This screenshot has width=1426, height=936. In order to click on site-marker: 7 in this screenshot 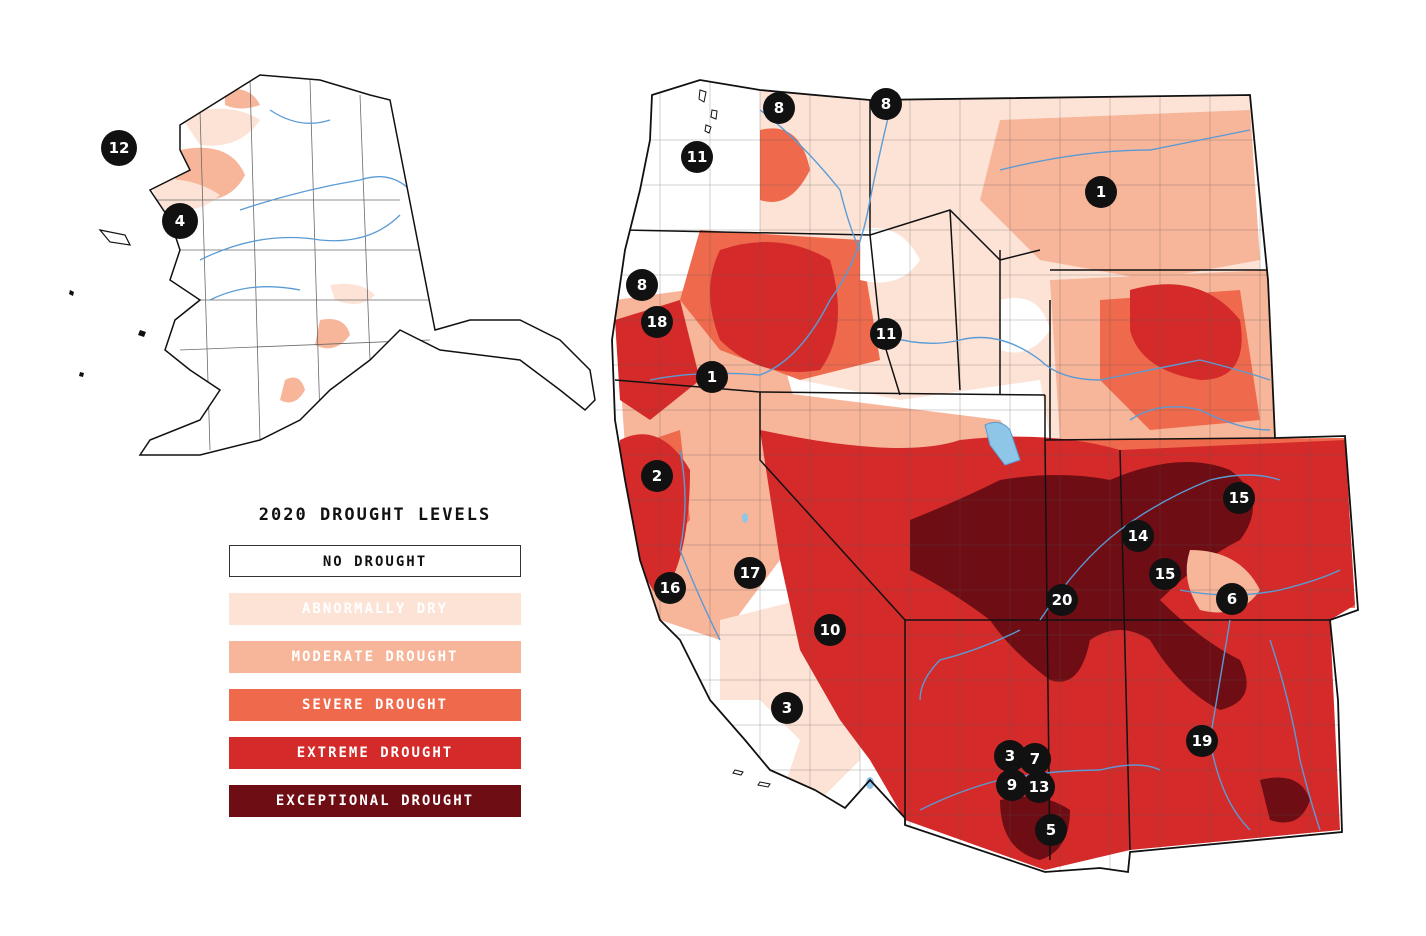, I will do `click(1035, 759)`.